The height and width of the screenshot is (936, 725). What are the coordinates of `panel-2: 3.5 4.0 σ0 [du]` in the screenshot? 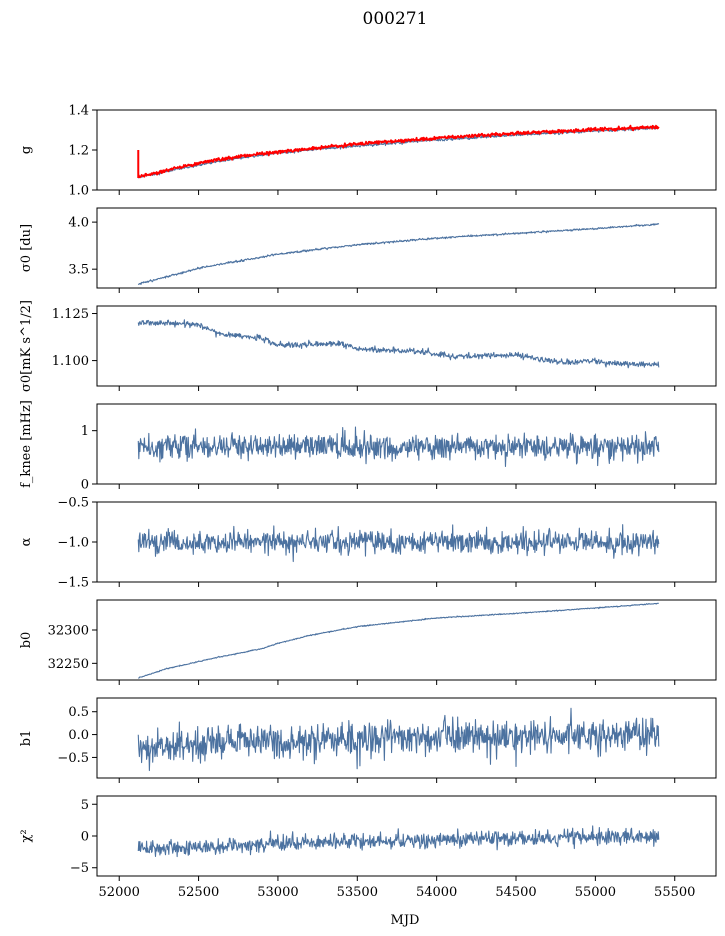 It's located at (368, 250).